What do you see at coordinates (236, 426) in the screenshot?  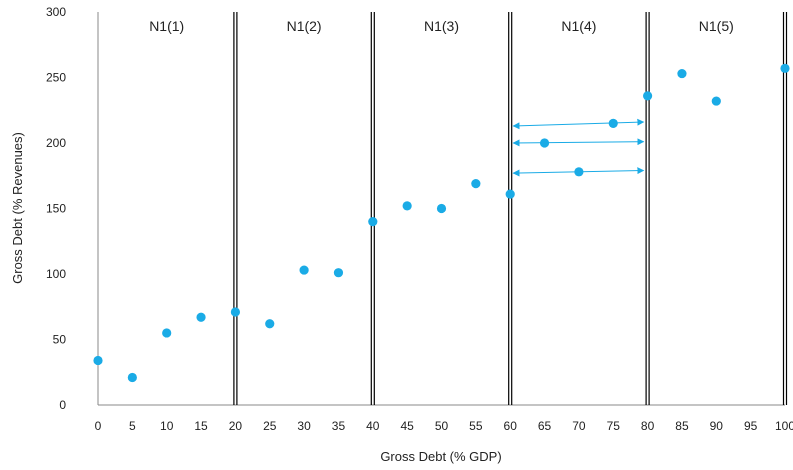 I see `x-tick-label: 20` at bounding box center [236, 426].